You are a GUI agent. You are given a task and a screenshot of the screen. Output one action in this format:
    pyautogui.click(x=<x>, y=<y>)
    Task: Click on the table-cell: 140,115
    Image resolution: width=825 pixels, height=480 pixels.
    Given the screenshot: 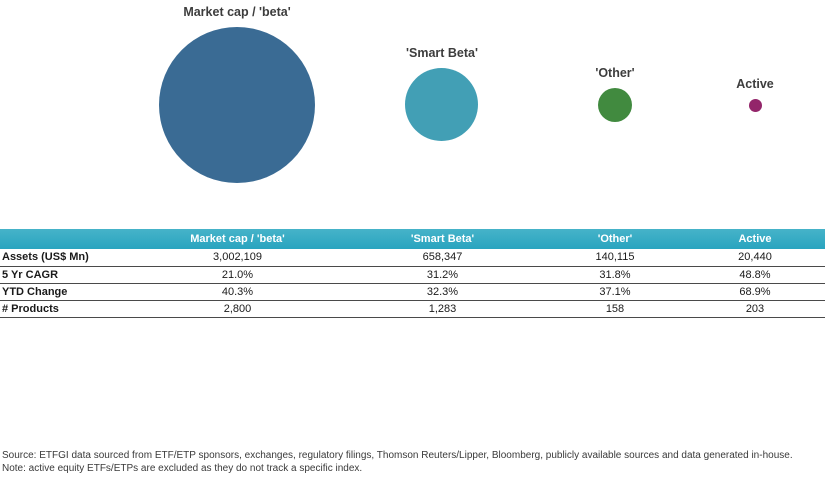 What is the action you would take?
    pyautogui.click(x=615, y=258)
    